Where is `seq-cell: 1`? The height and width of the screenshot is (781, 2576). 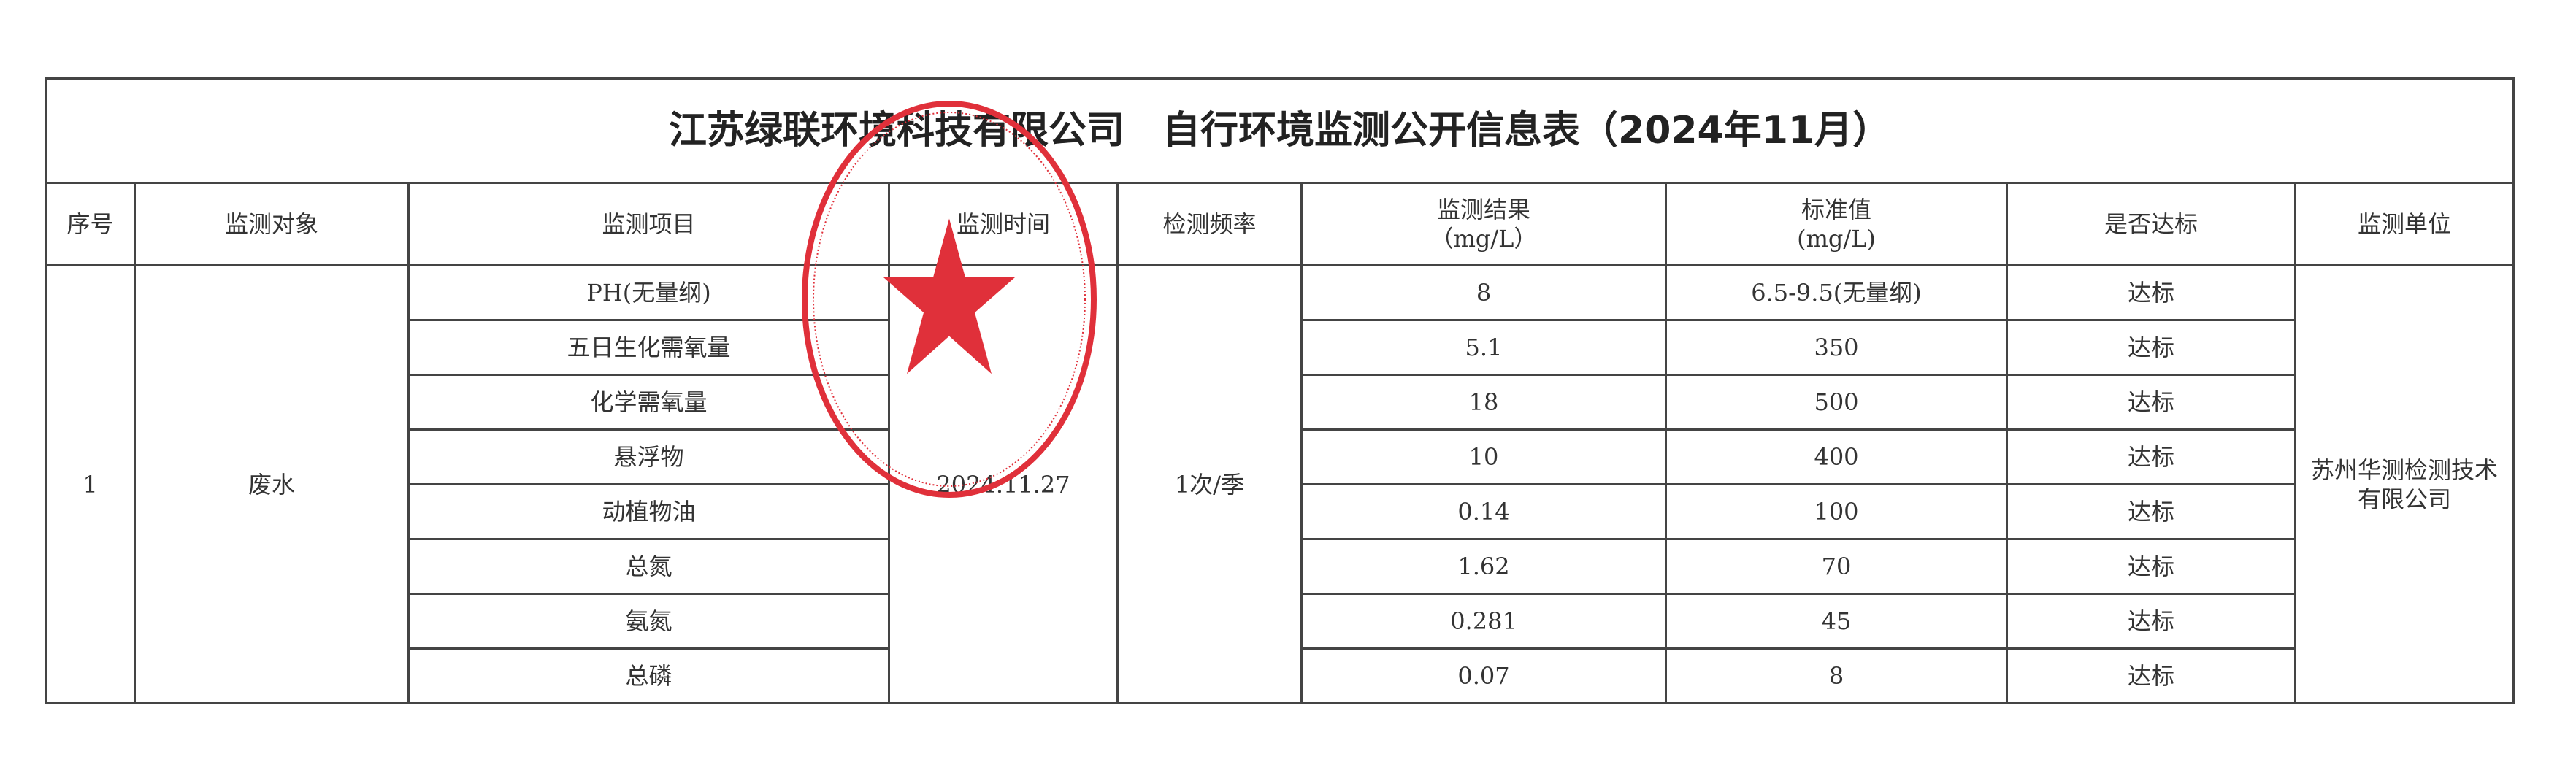 seq-cell: 1 is located at coordinates (90, 484).